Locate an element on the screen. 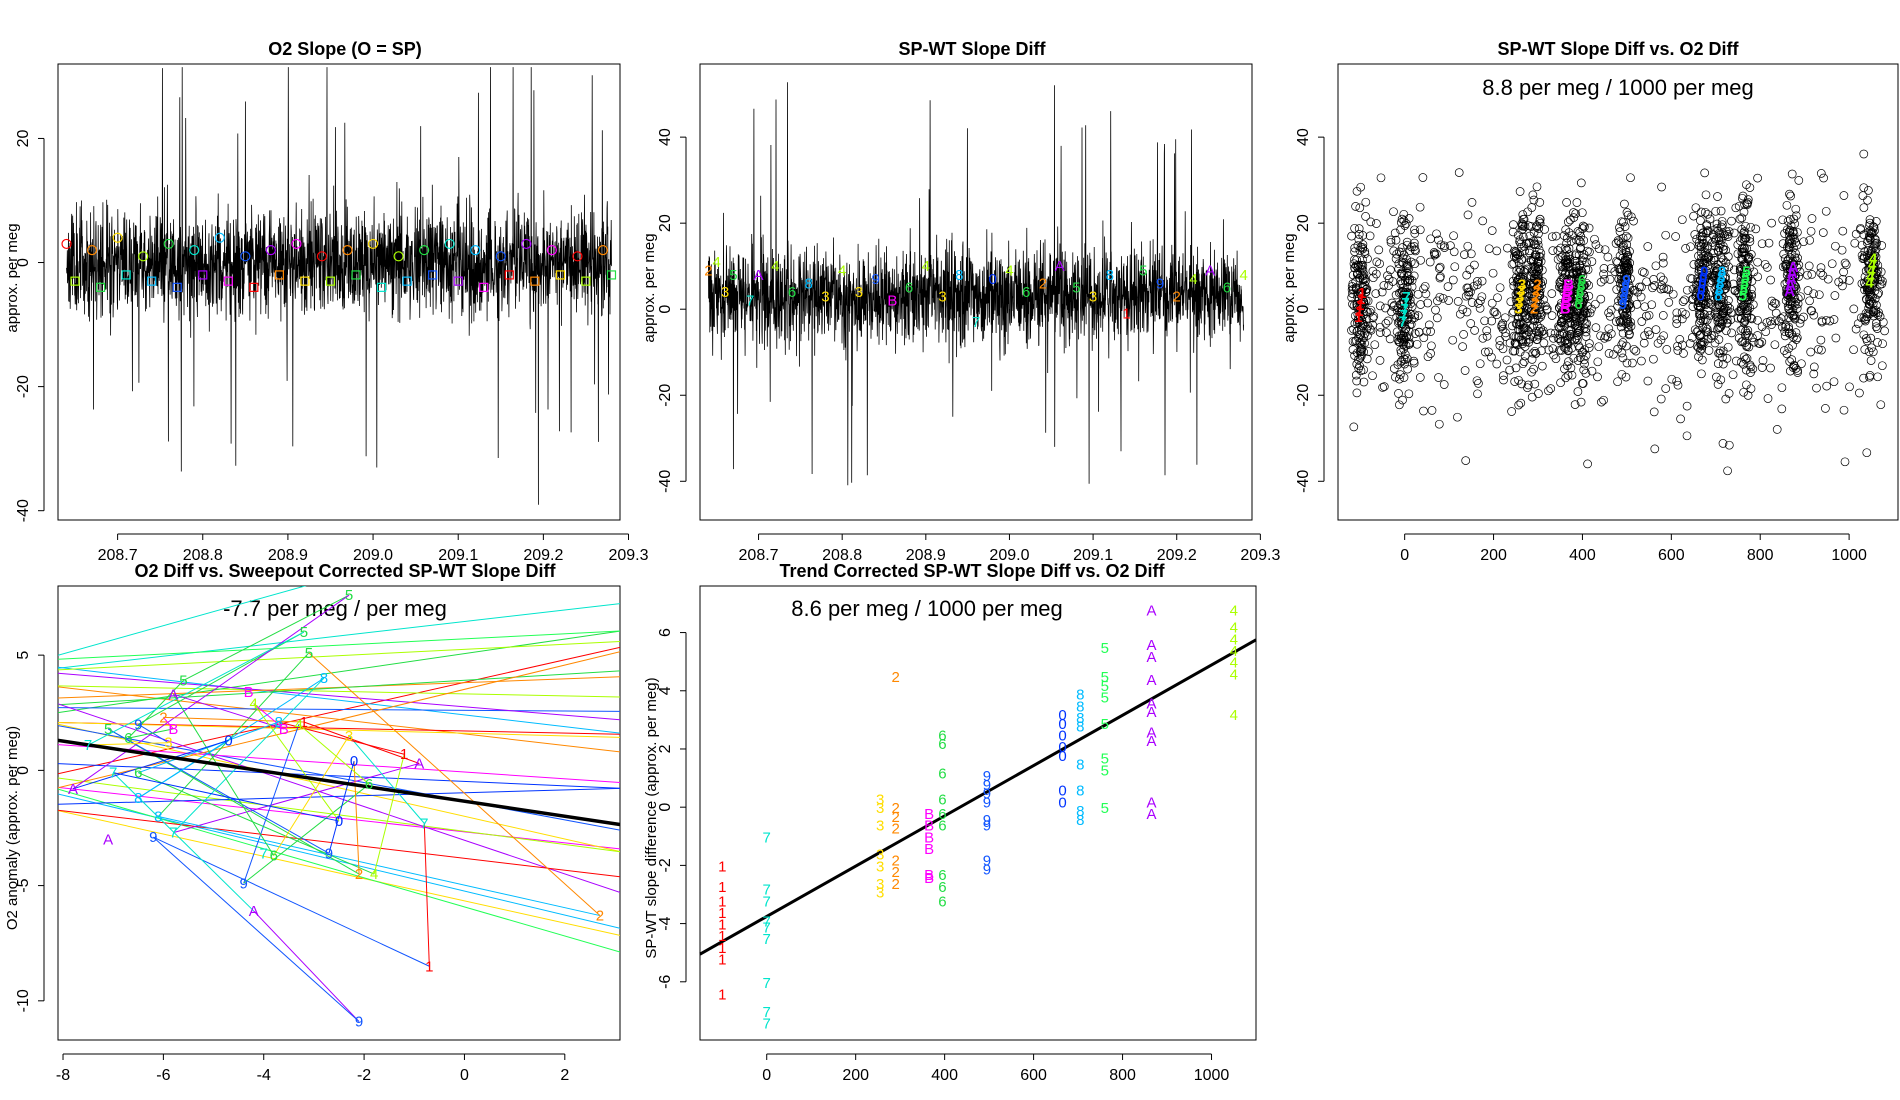  group-point: A is located at coordinates (1151, 703).